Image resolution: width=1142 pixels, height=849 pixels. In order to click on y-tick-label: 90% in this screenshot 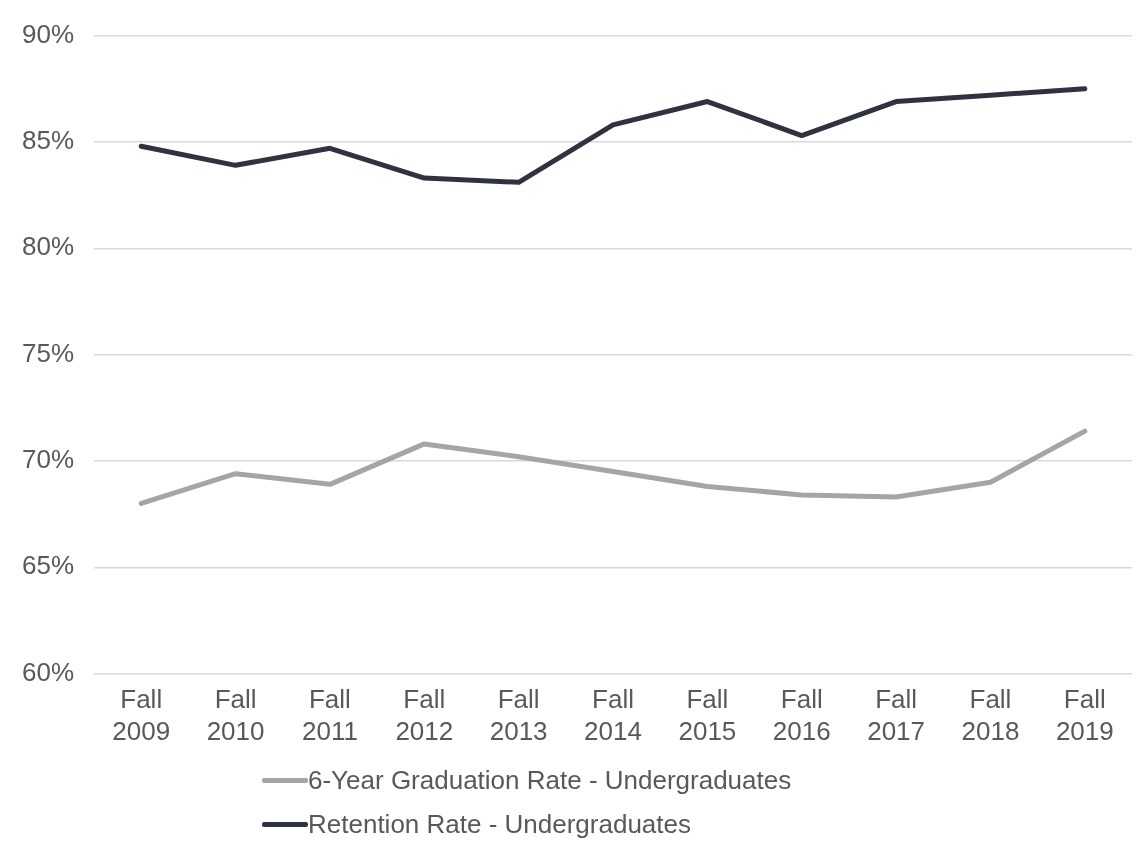, I will do `click(48, 33)`.